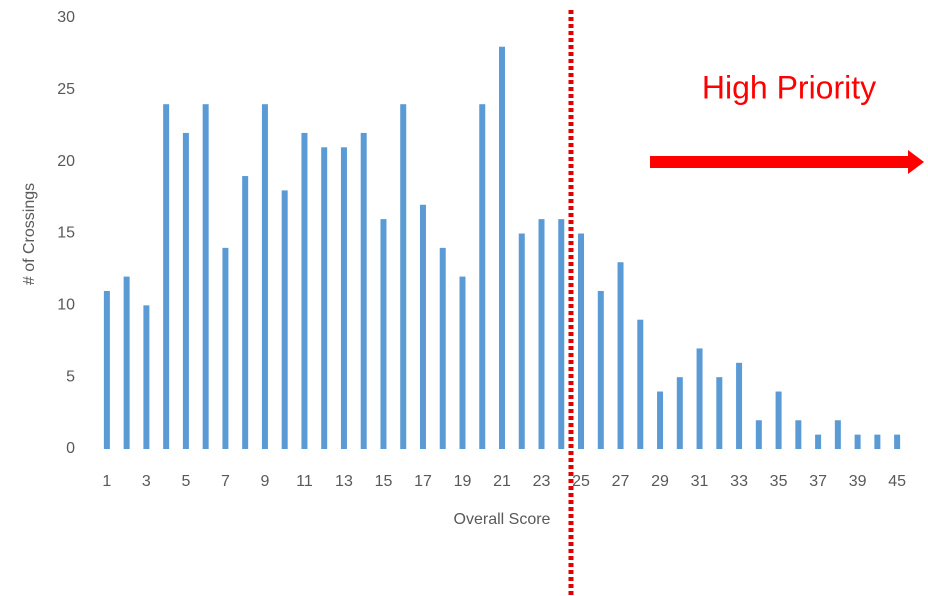 This screenshot has height=596, width=928. Describe the element at coordinates (384, 481) in the screenshot. I see `x-tick-label: 15` at that location.